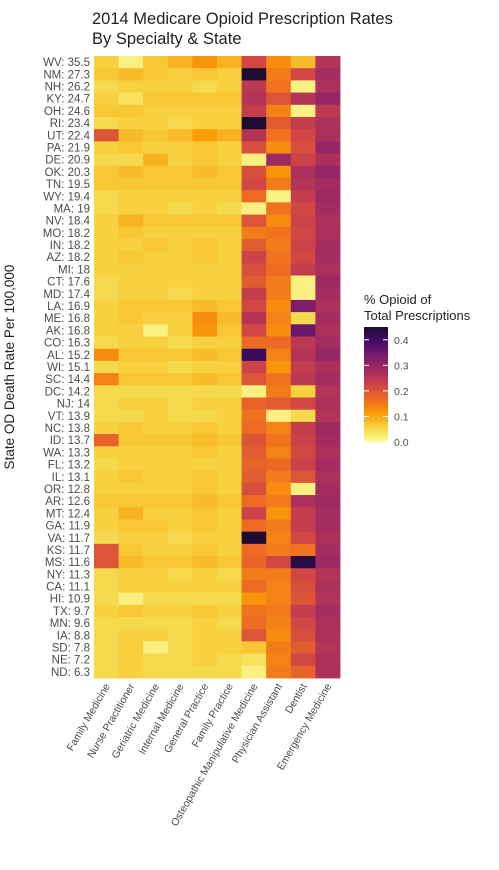  Describe the element at coordinates (401, 443) in the screenshot. I see `legend-tick-label: 0.0` at that location.